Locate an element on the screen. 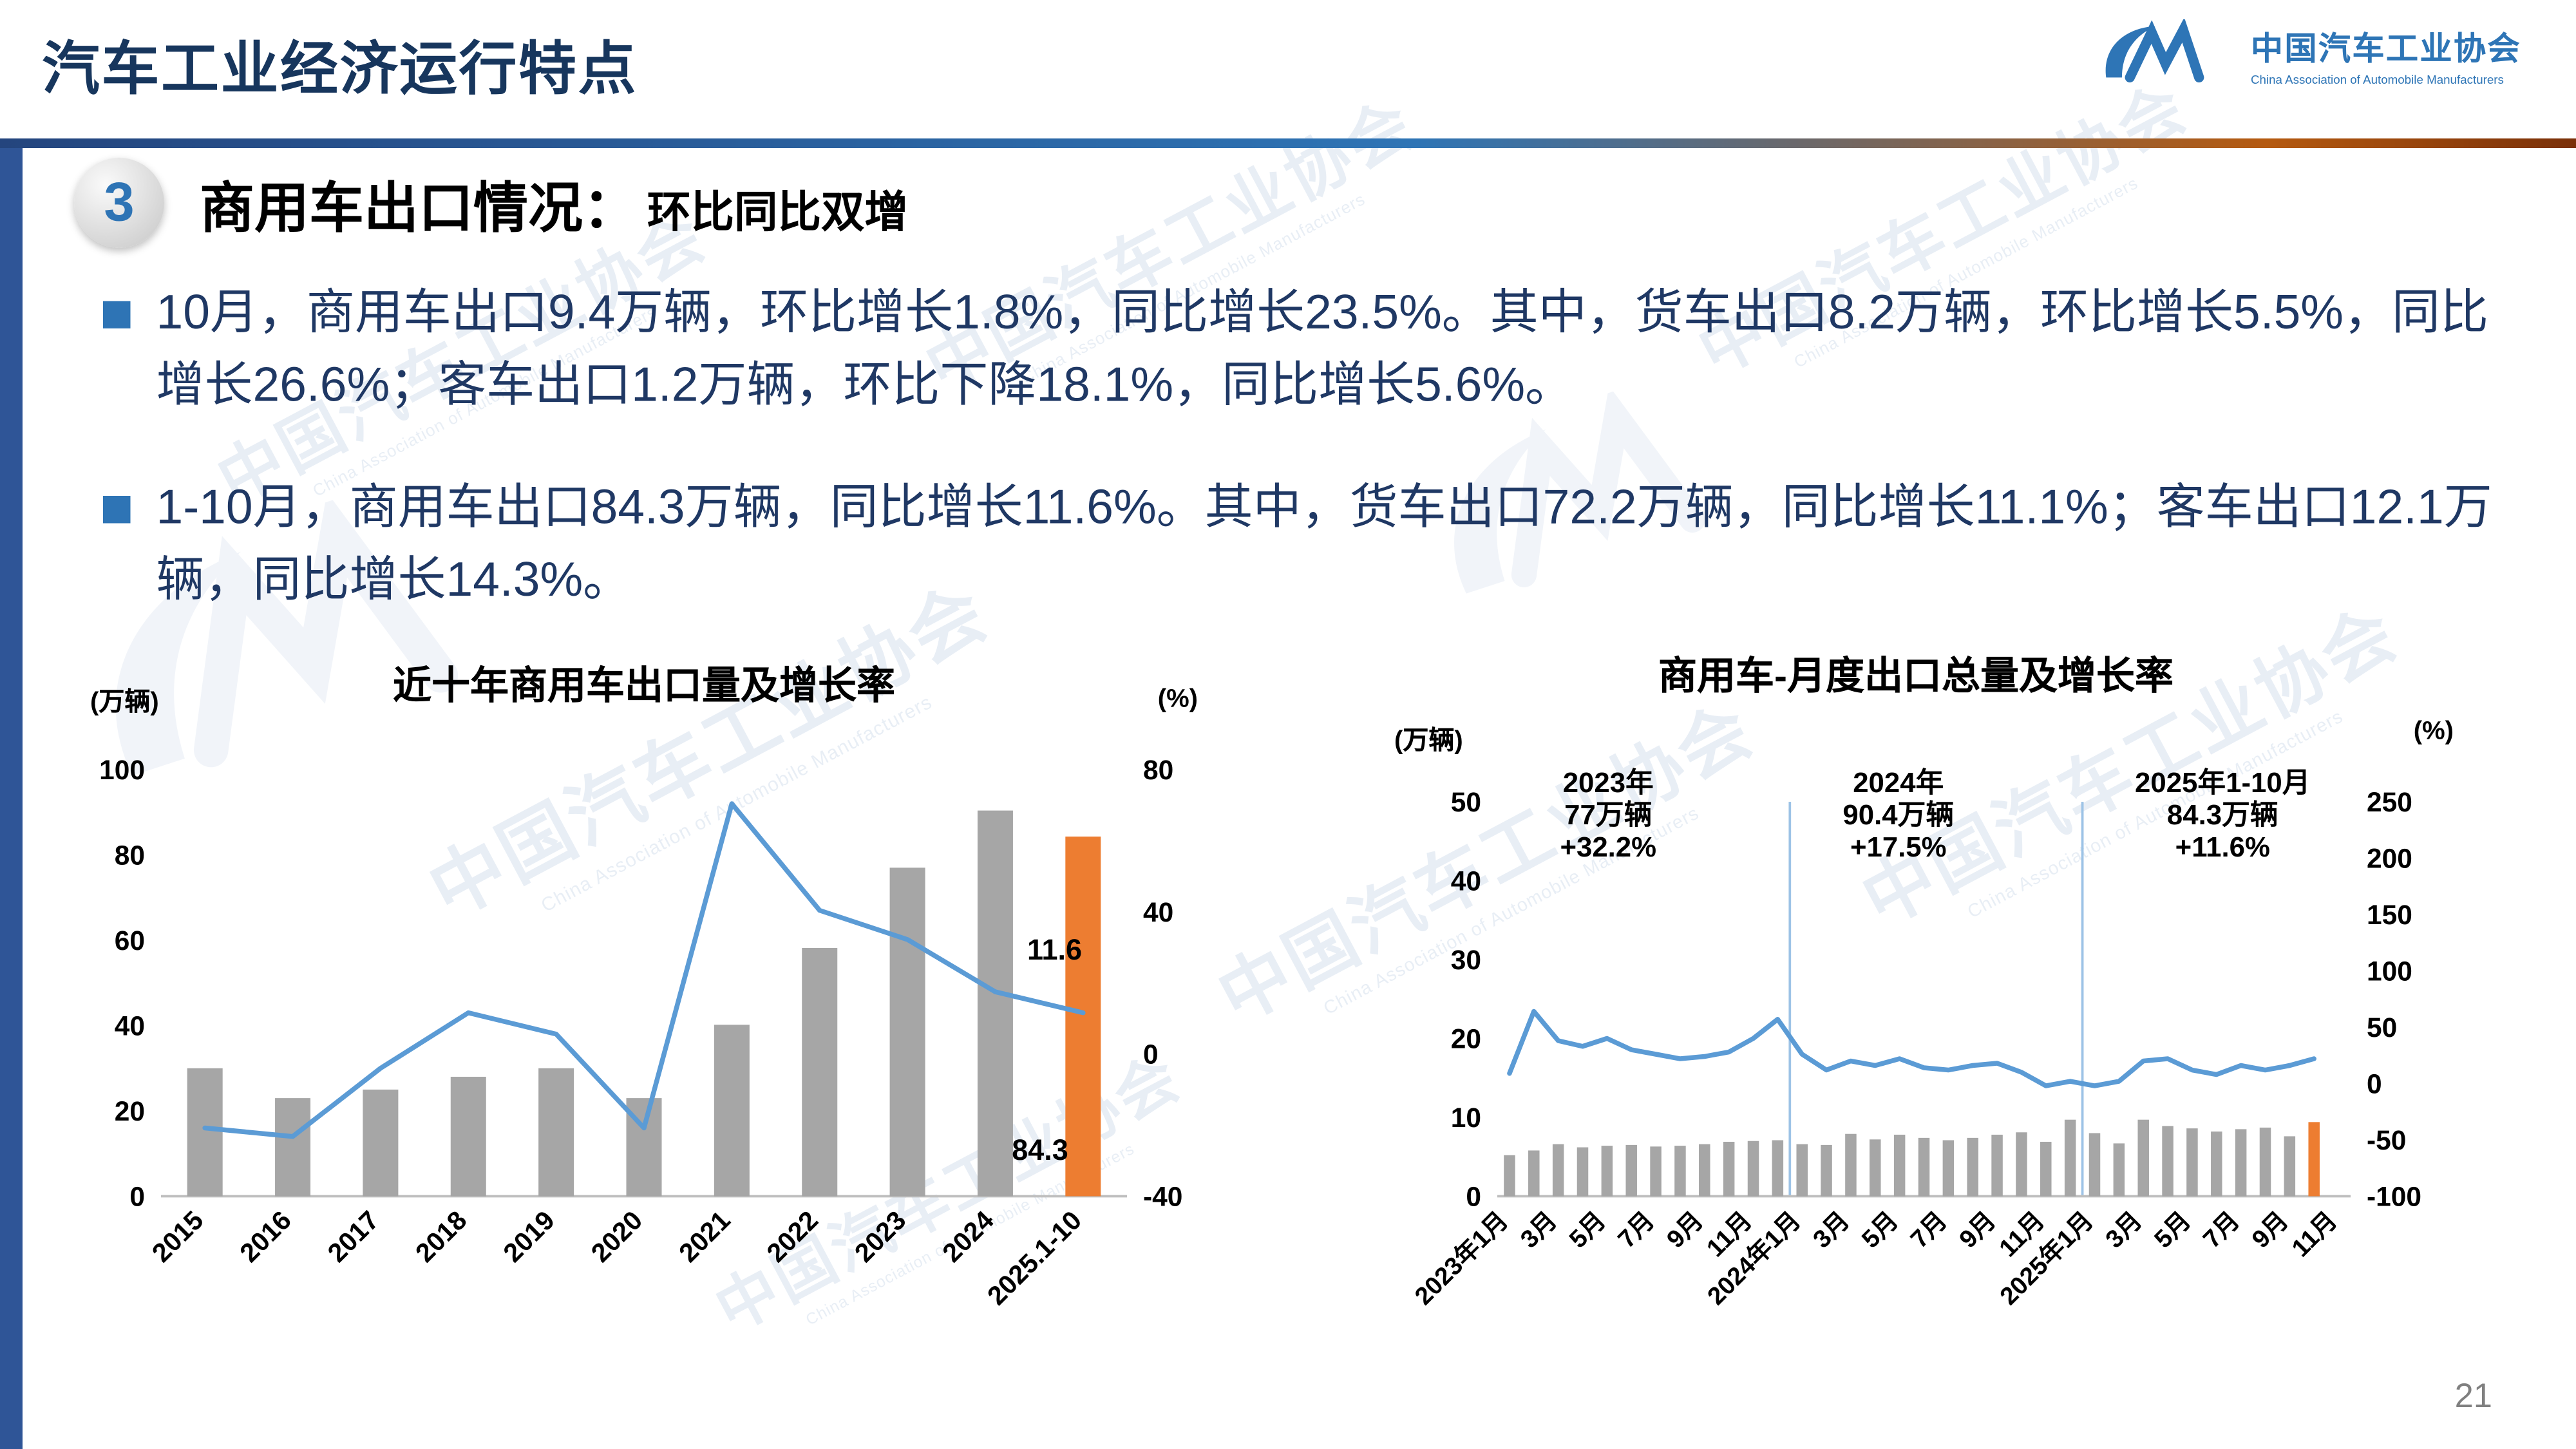 This screenshot has width=2576, height=1449. x-axis-label: 2022 is located at coordinates (792, 1236).